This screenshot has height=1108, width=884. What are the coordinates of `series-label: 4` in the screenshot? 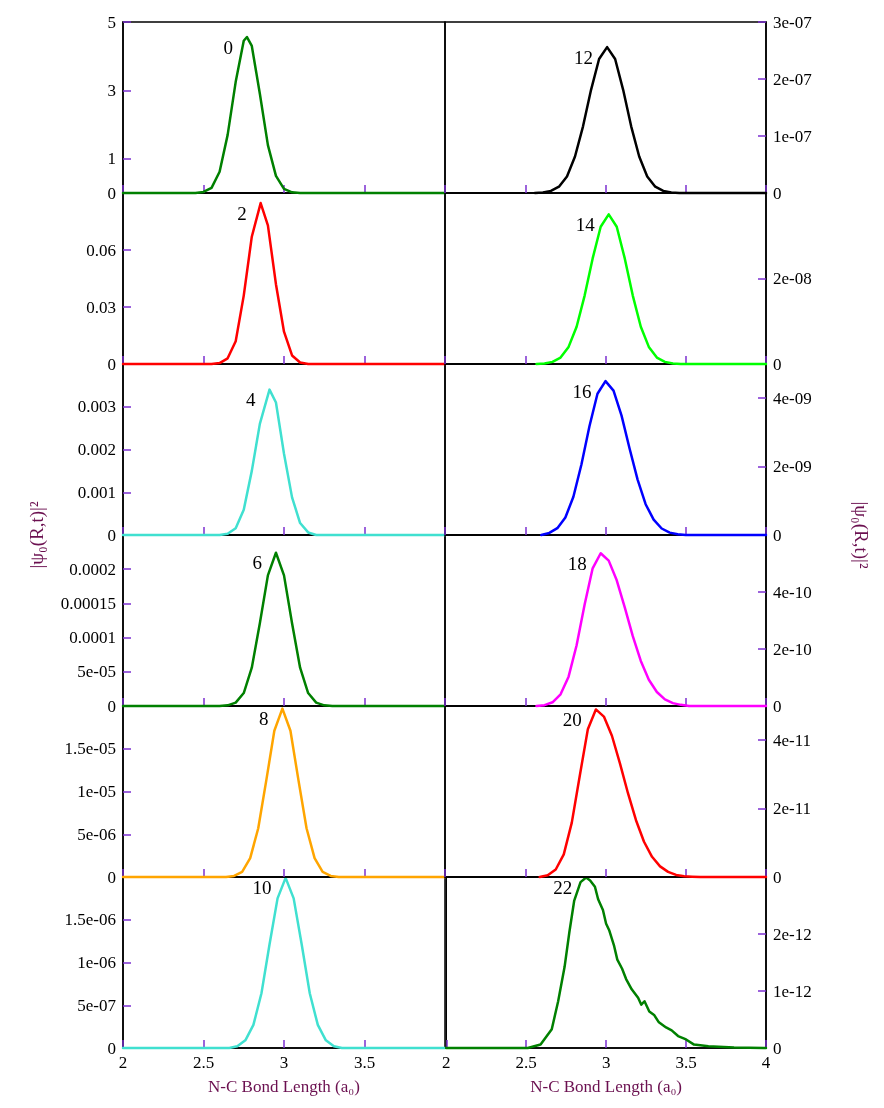 It's located at (251, 400).